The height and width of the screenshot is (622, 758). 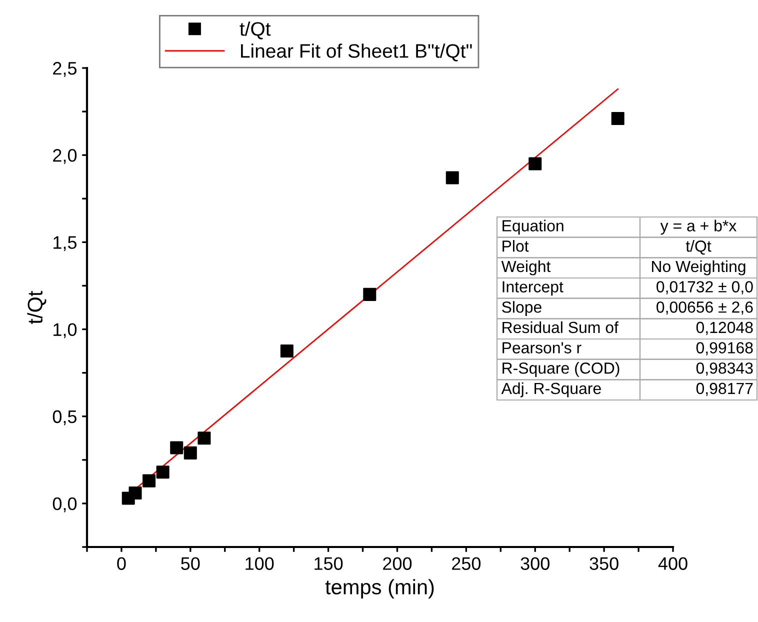 I want to click on y-tick-label: 2,0, so click(x=65, y=156).